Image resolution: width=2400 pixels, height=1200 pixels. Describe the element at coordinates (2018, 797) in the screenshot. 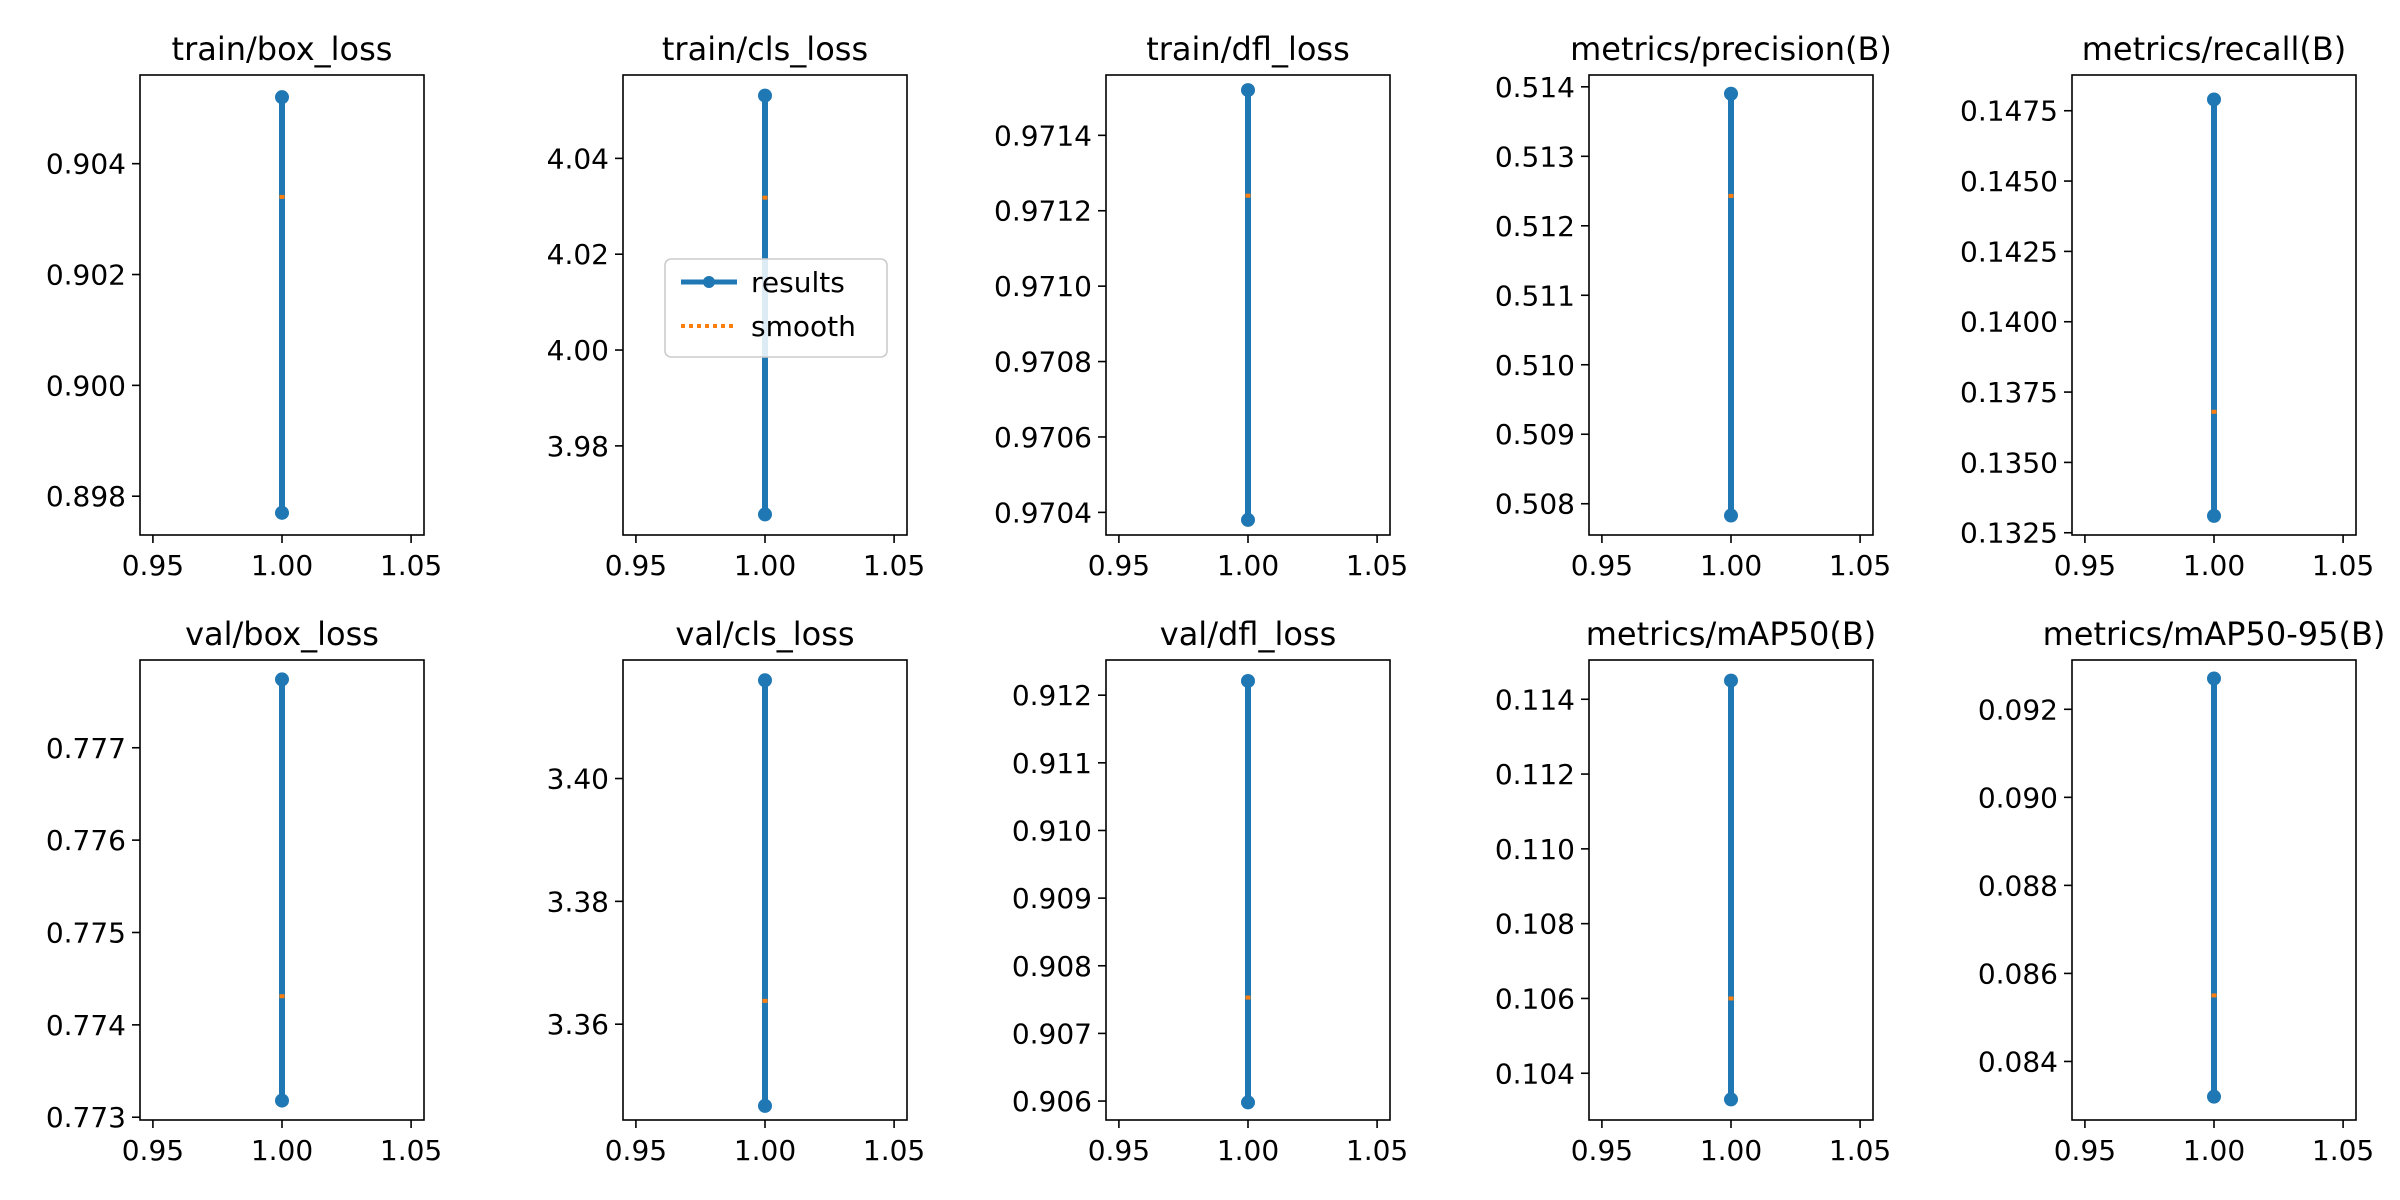

I see `y-tick-label: 0.090` at that location.